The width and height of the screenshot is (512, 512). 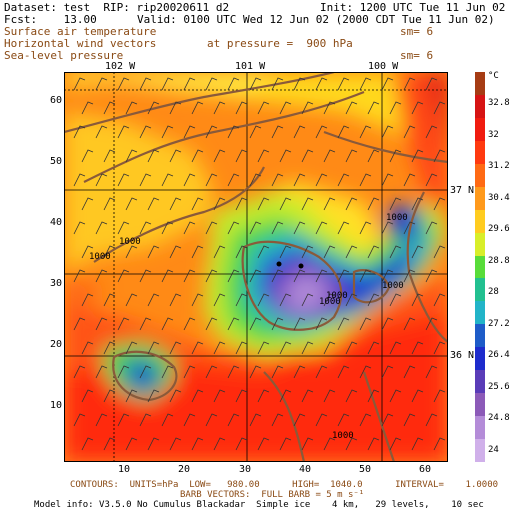 What do you see at coordinates (250, 66) in the screenshot?
I see `lon-label-101w: 101 W` at bounding box center [250, 66].